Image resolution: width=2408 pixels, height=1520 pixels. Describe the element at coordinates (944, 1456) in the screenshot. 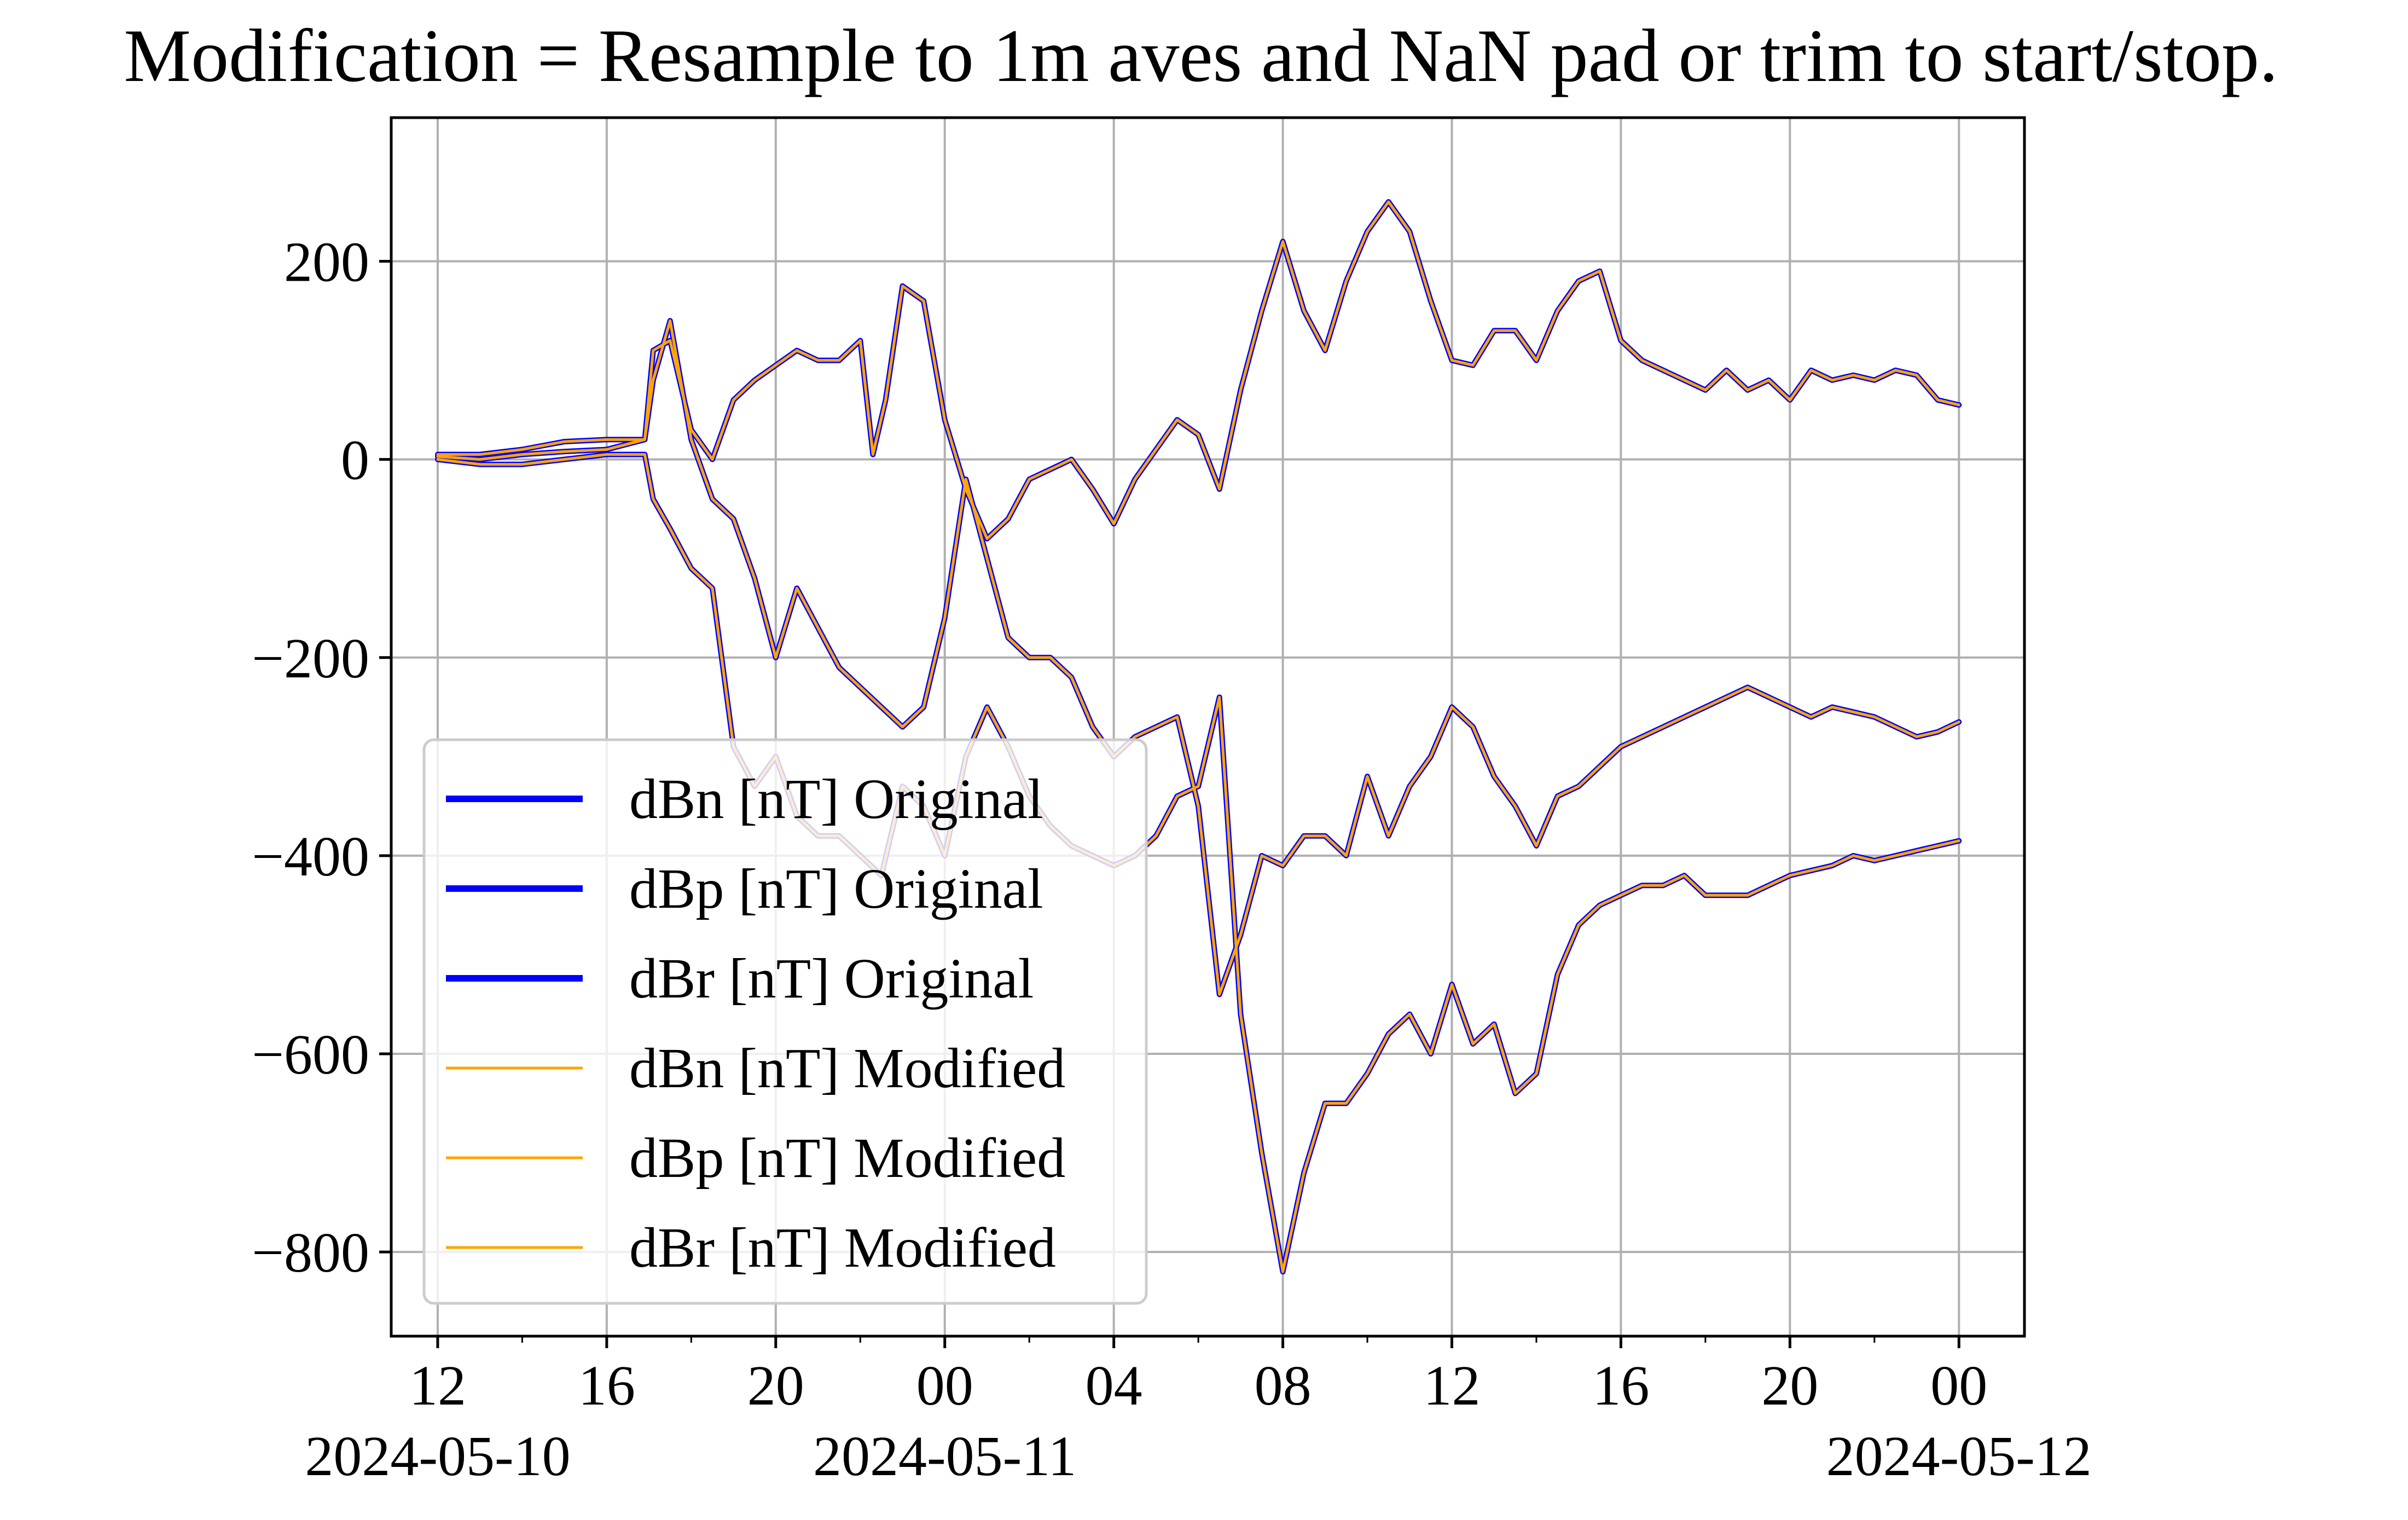

I see `x-date-label: 2024-05-11` at that location.